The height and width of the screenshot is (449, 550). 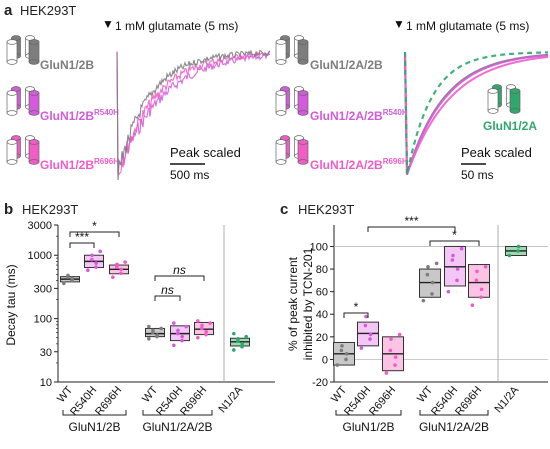 What do you see at coordinates (322, 338) in the screenshot?
I see `y-tick-label: 20` at bounding box center [322, 338].